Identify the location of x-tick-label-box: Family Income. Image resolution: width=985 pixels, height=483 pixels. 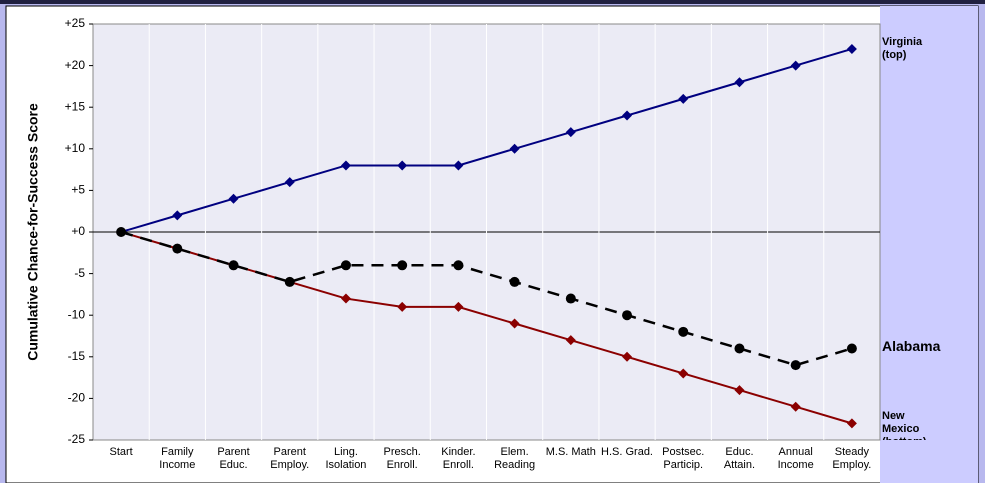
(177, 458).